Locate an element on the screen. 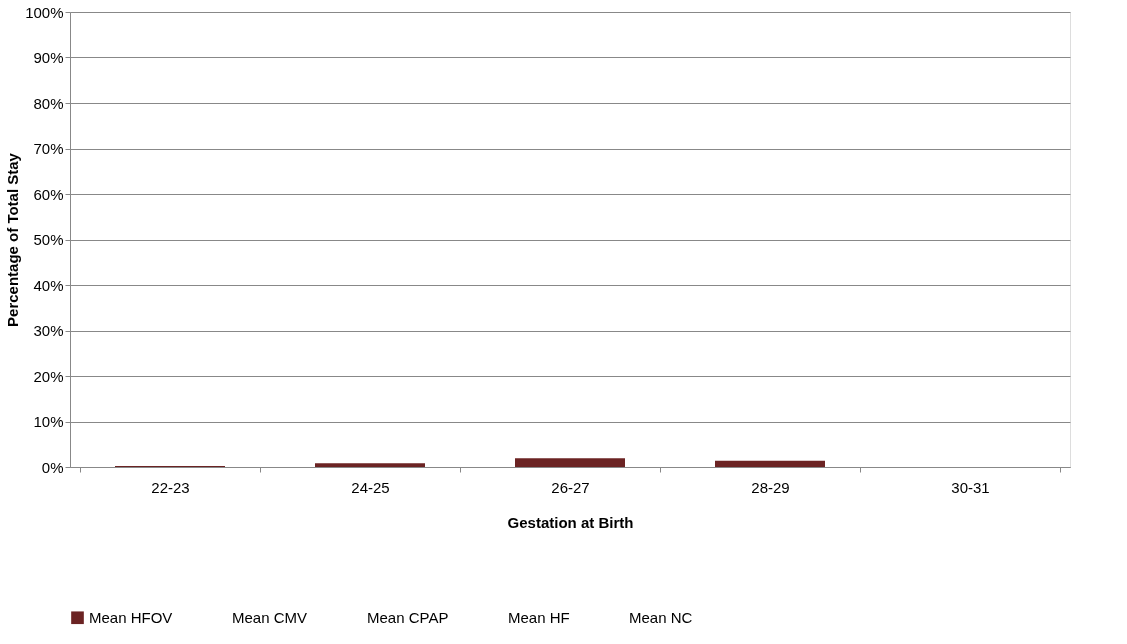  y-tick-label: 80% is located at coordinates (48, 103).